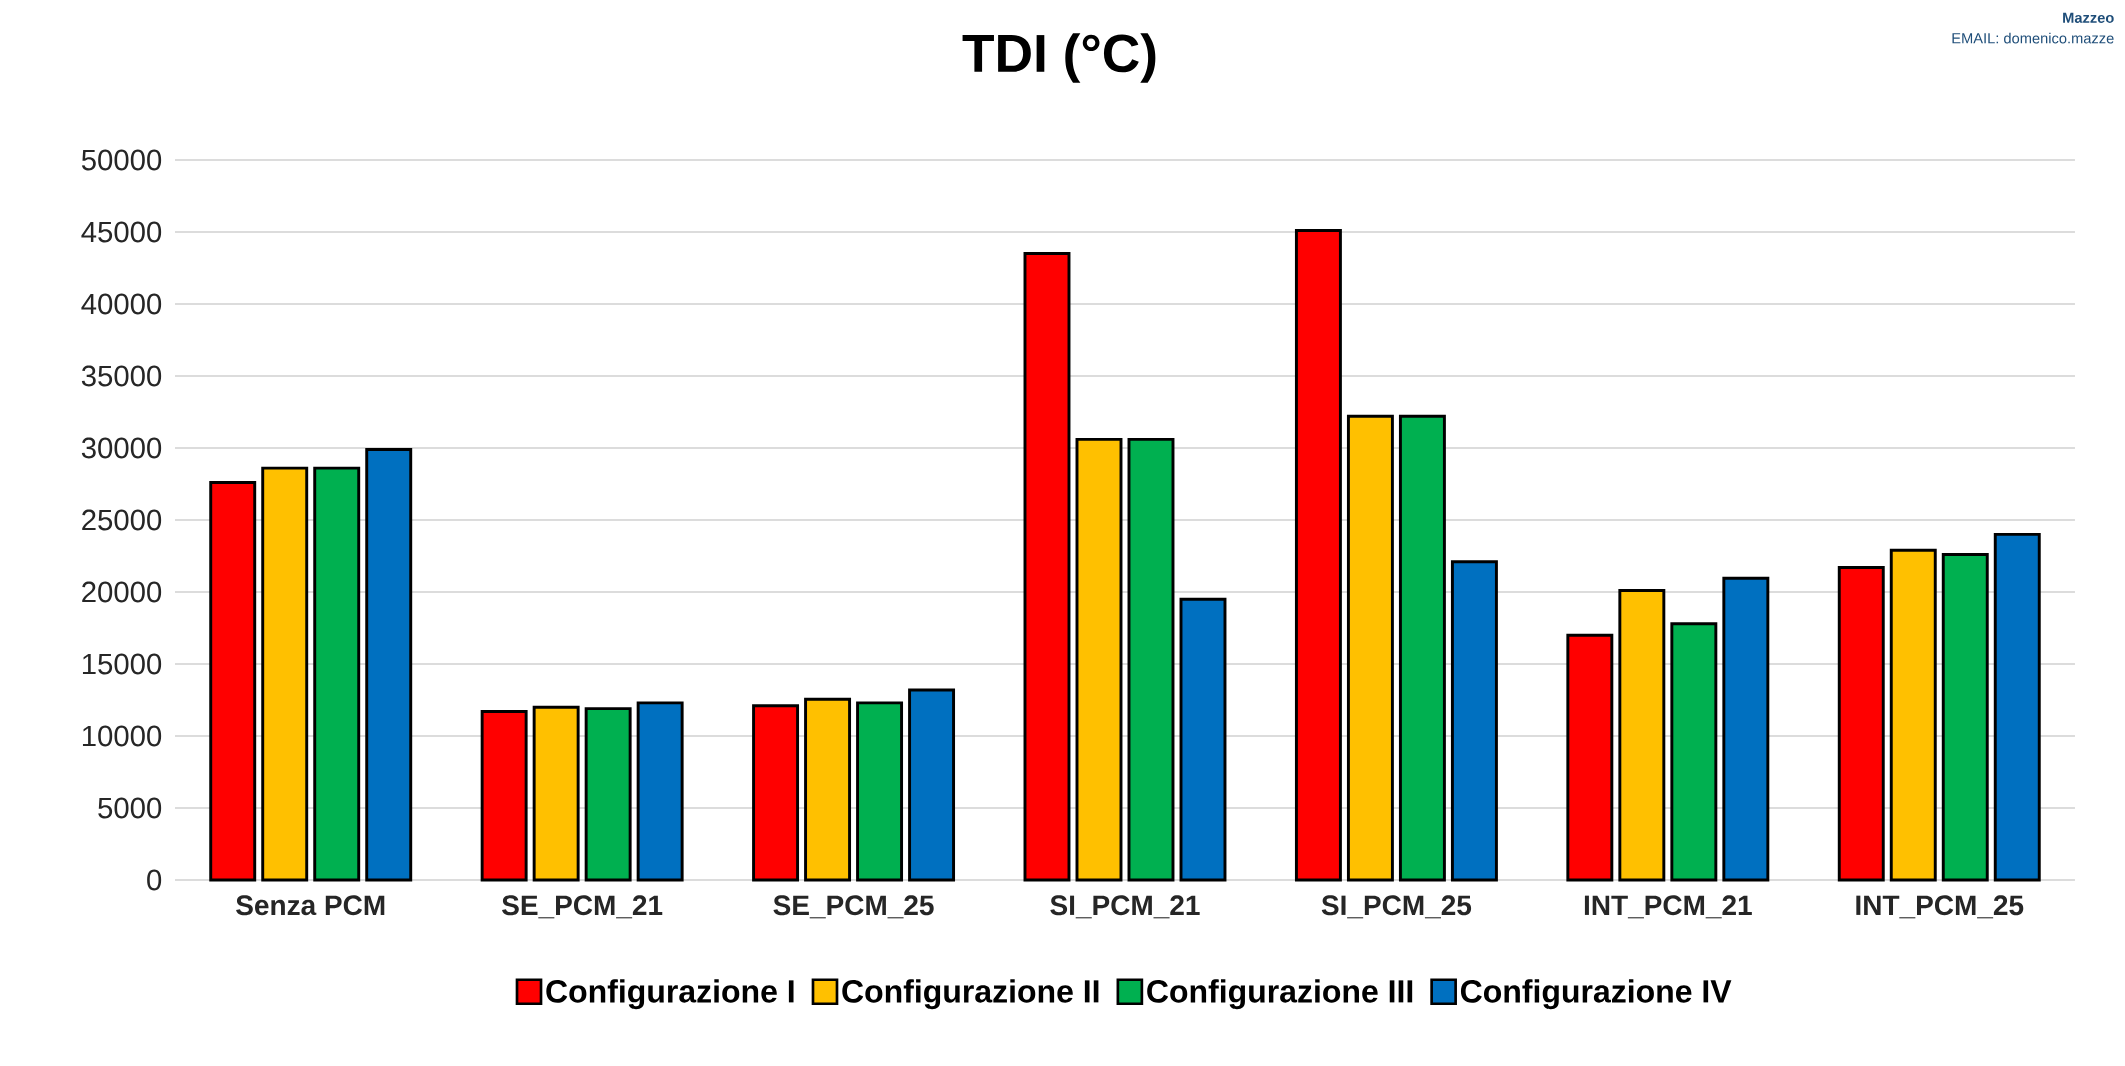 Image resolution: width=2125 pixels, height=1066 pixels. I want to click on y-tick-label: 10000, so click(122, 736).